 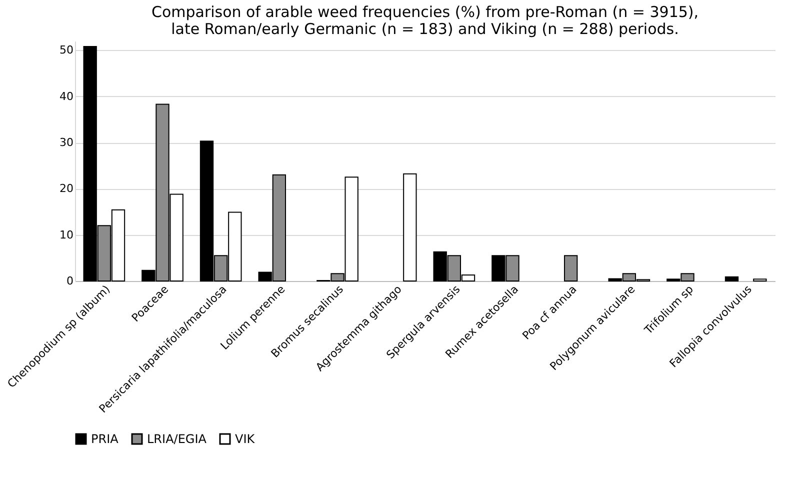 What do you see at coordinates (67, 143) in the screenshot?
I see `y-tick-label: 30` at bounding box center [67, 143].